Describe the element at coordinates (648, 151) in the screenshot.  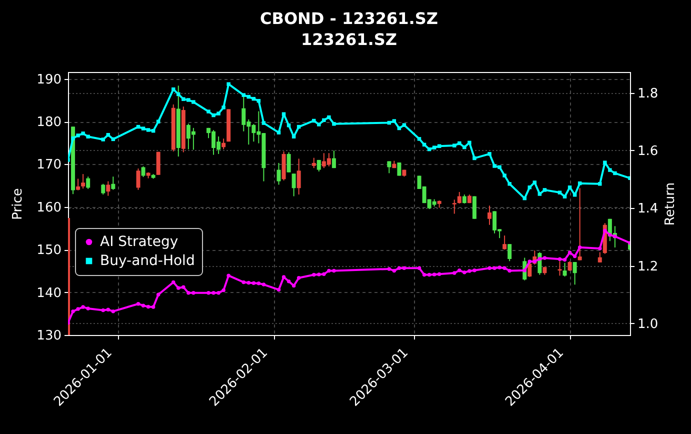
I see `y2-tick-label: 1.6` at that location.